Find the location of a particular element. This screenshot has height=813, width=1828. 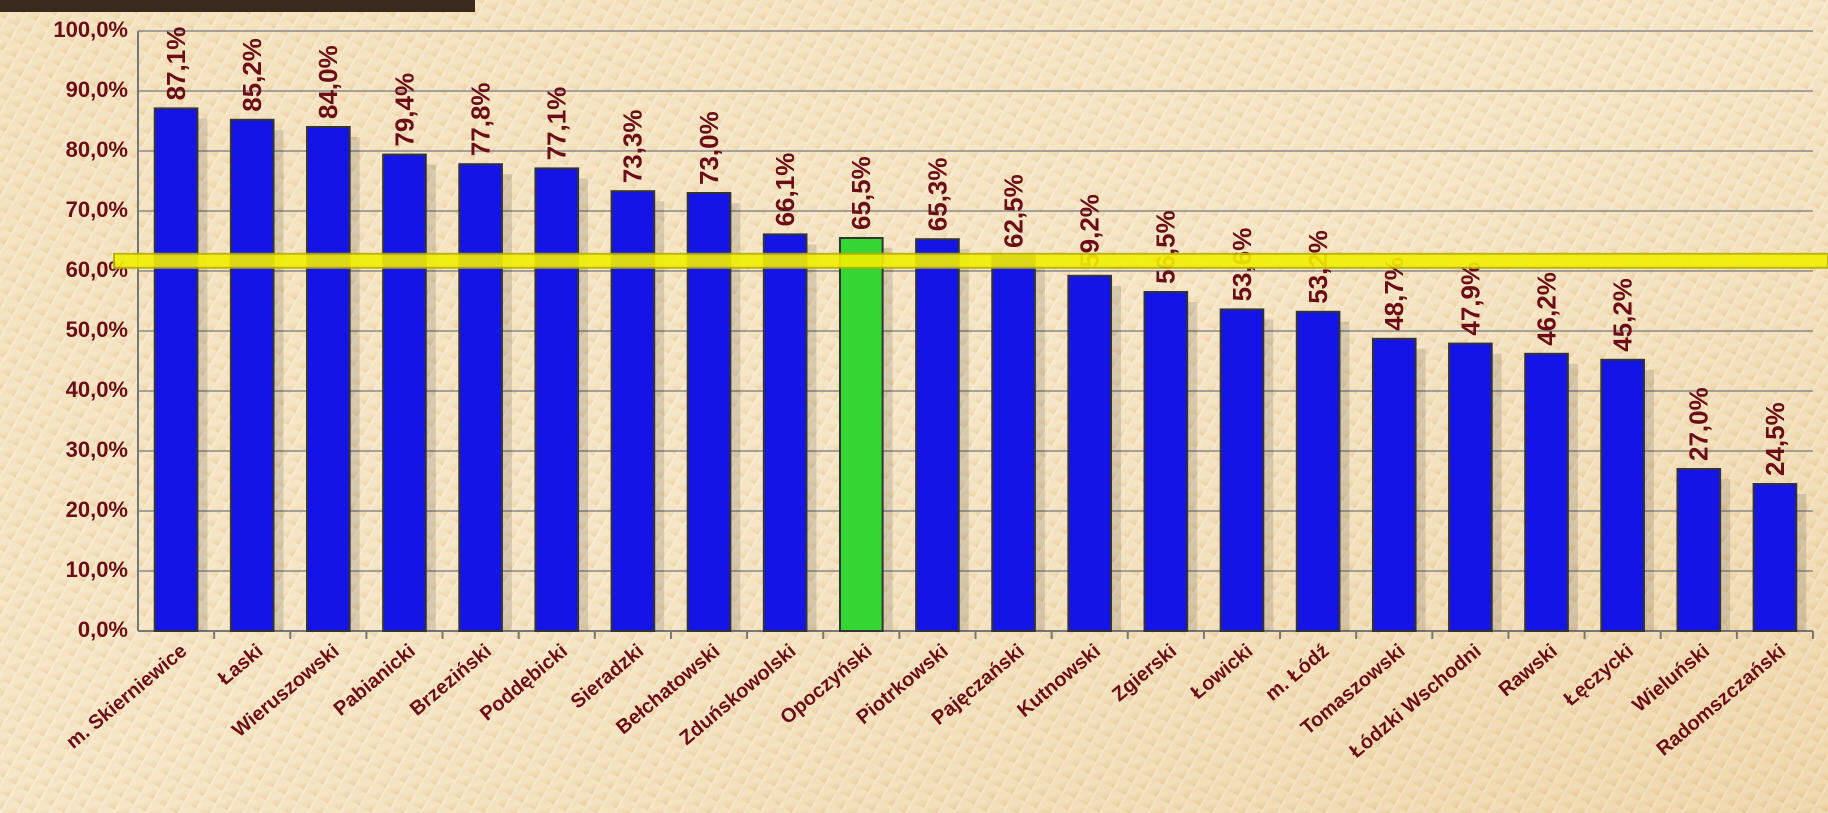

value-label: 66,1% is located at coordinates (785, 190).